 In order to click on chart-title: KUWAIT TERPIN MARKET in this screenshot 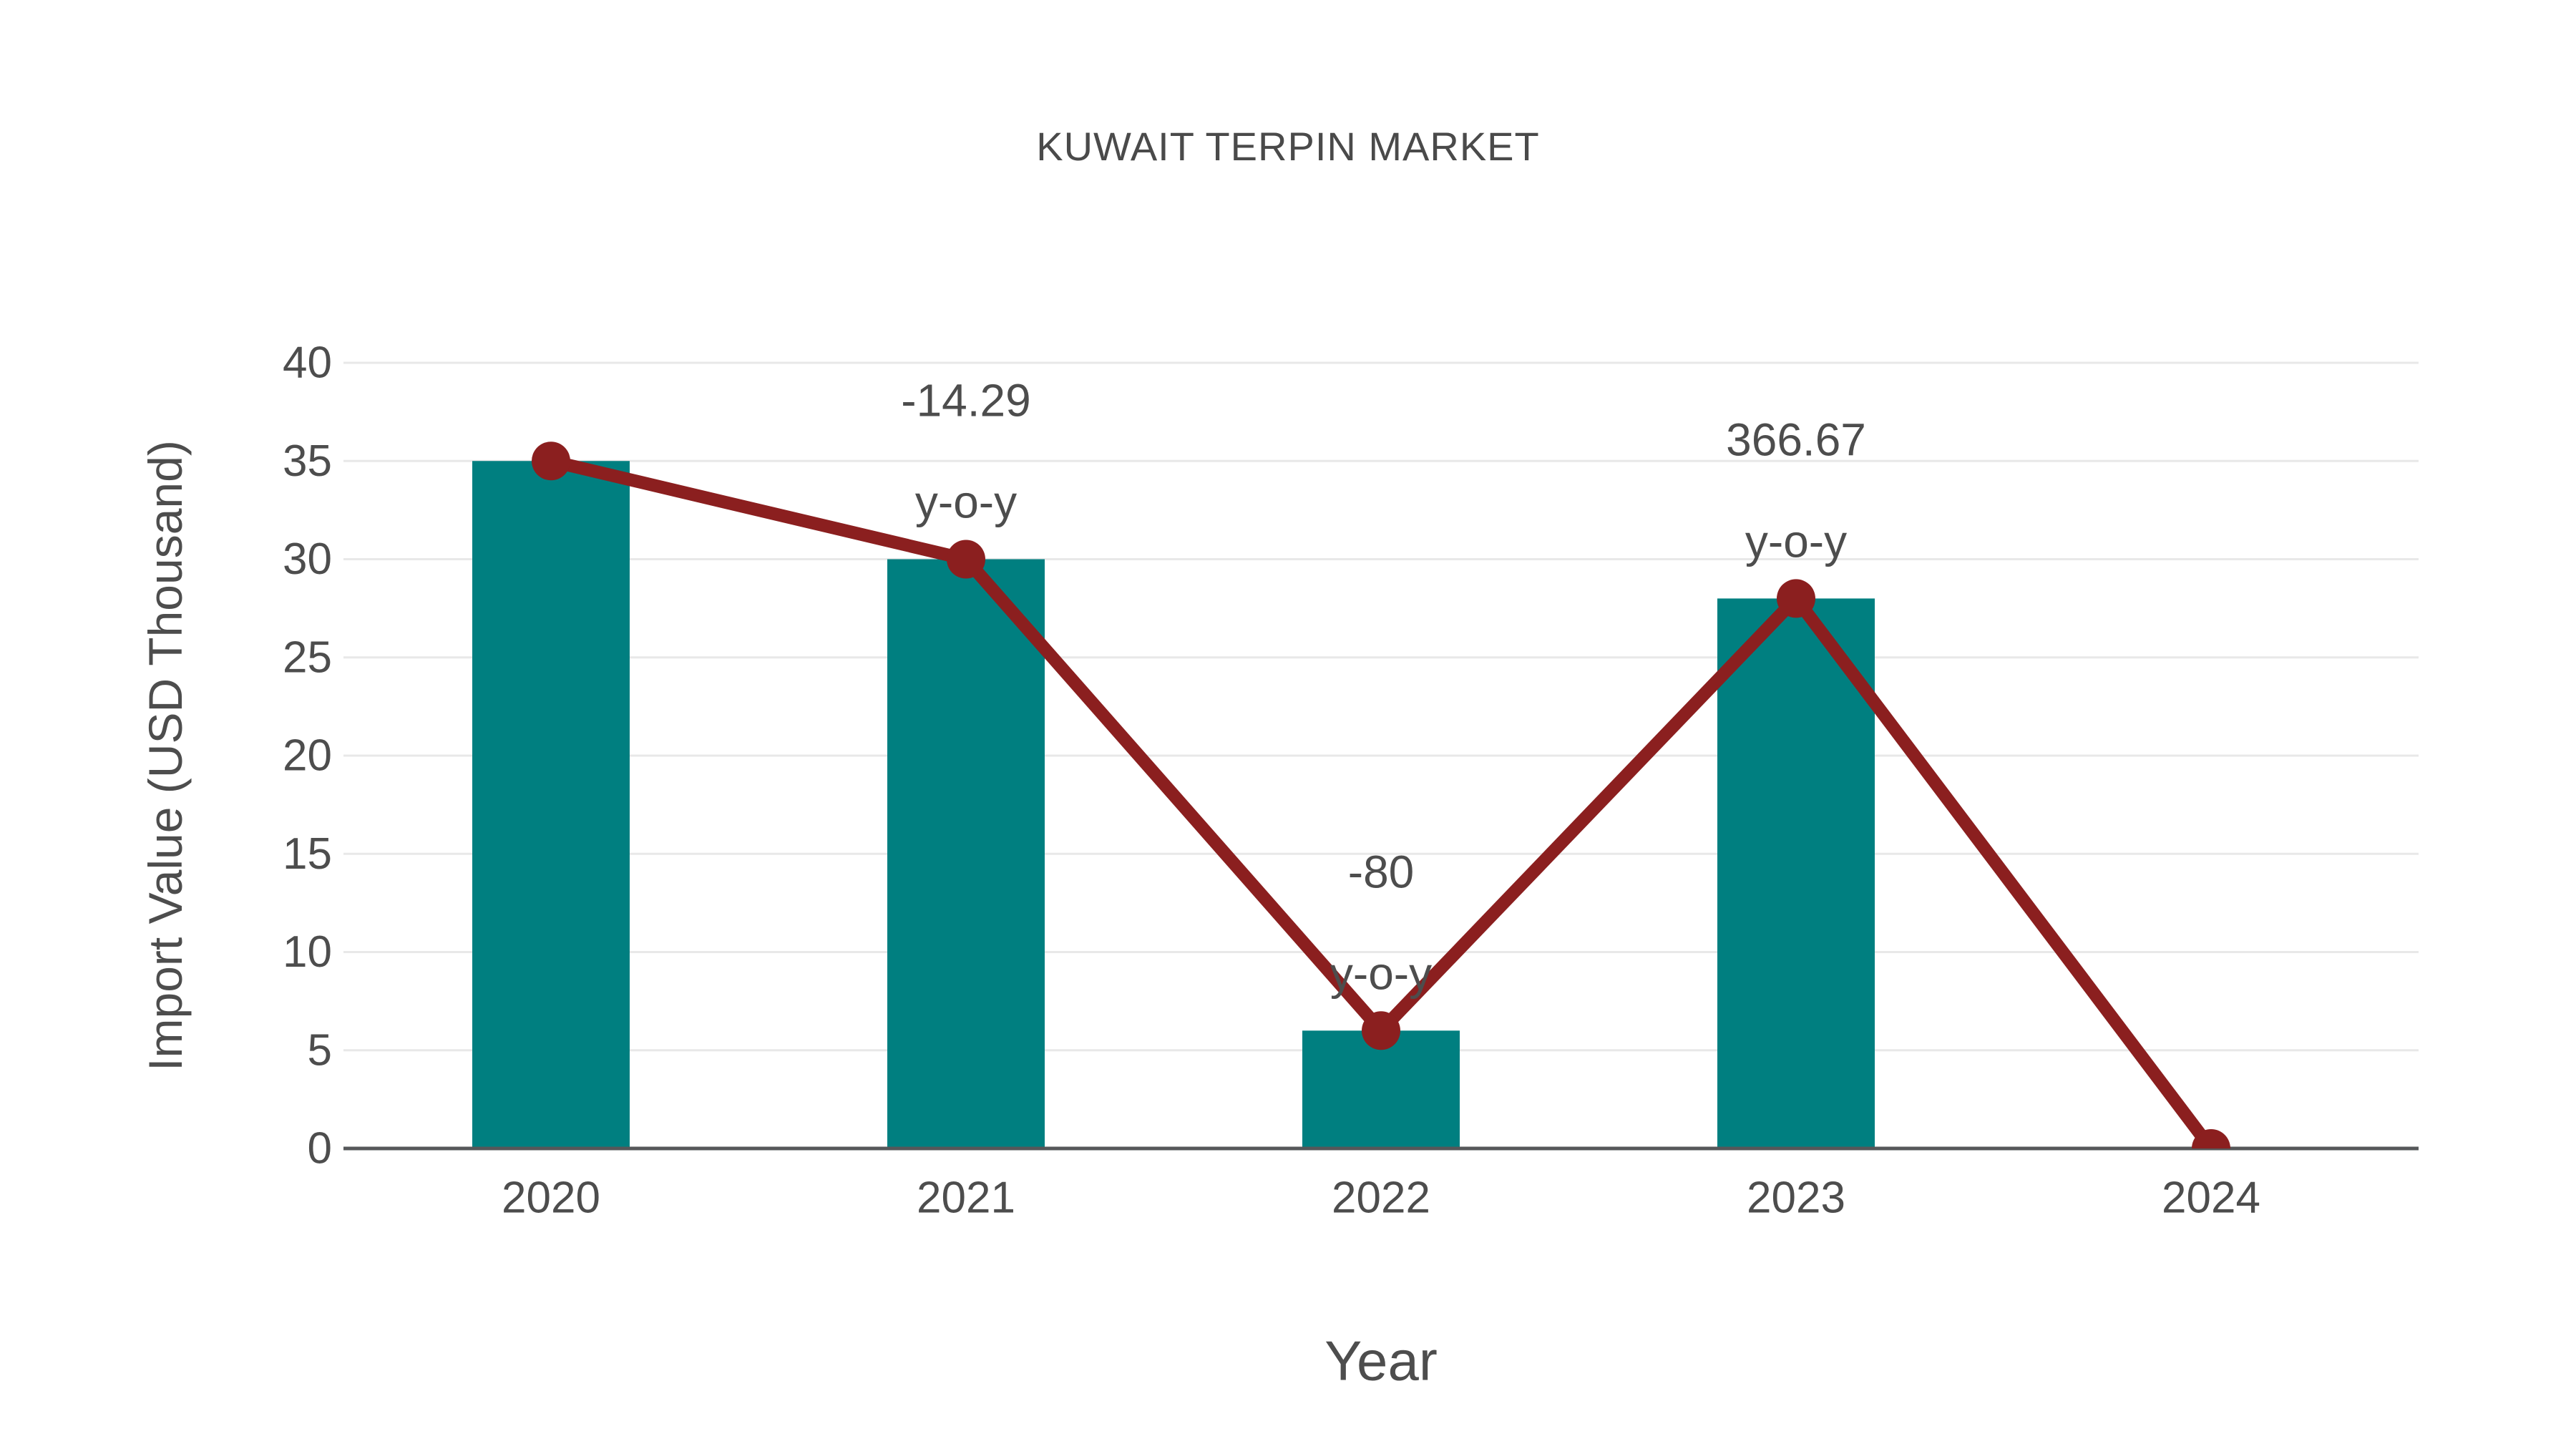, I will do `click(1288, 146)`.